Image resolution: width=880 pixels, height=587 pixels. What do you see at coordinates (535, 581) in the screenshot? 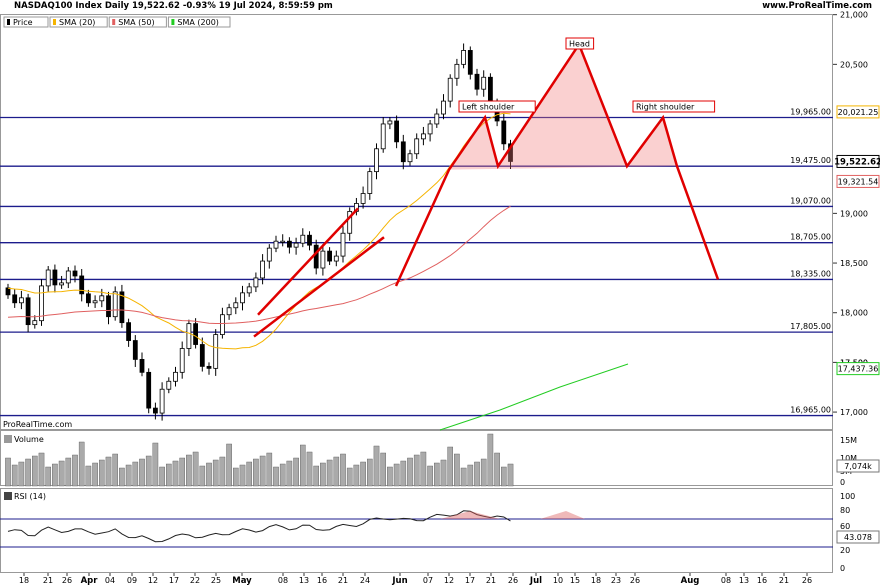
I see `x-tick-label: Jul` at bounding box center [535, 581].